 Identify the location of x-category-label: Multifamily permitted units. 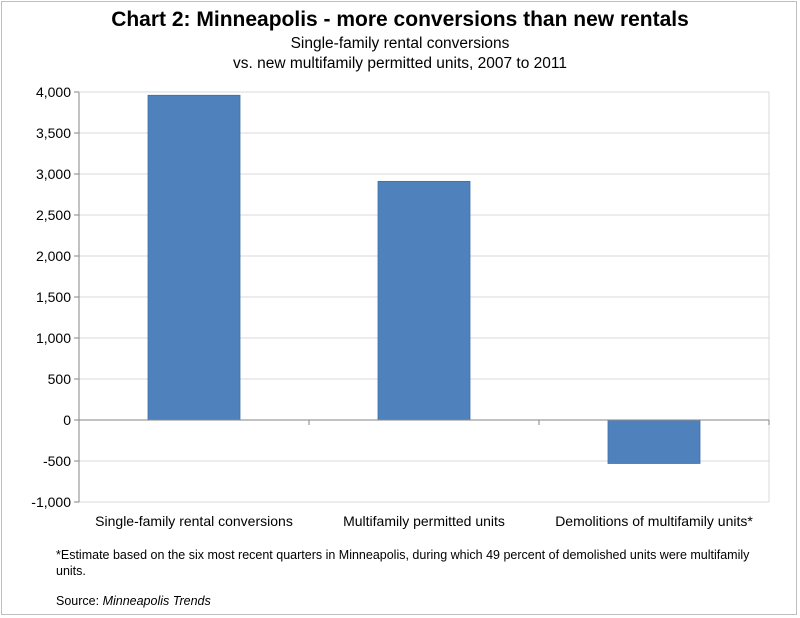
(424, 521).